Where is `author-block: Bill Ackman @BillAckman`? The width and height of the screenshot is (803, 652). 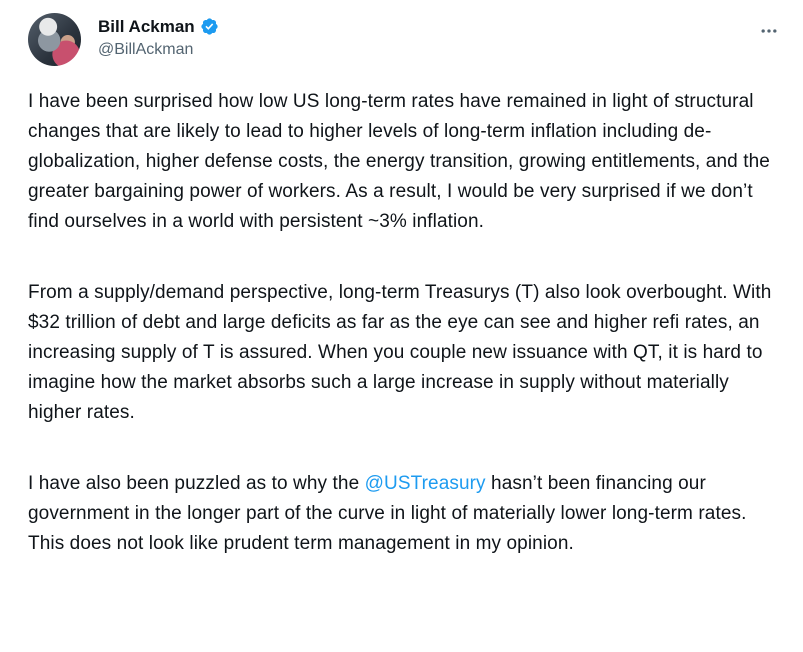
author-block: Bill Ackman @BillAckman is located at coordinates (427, 36).